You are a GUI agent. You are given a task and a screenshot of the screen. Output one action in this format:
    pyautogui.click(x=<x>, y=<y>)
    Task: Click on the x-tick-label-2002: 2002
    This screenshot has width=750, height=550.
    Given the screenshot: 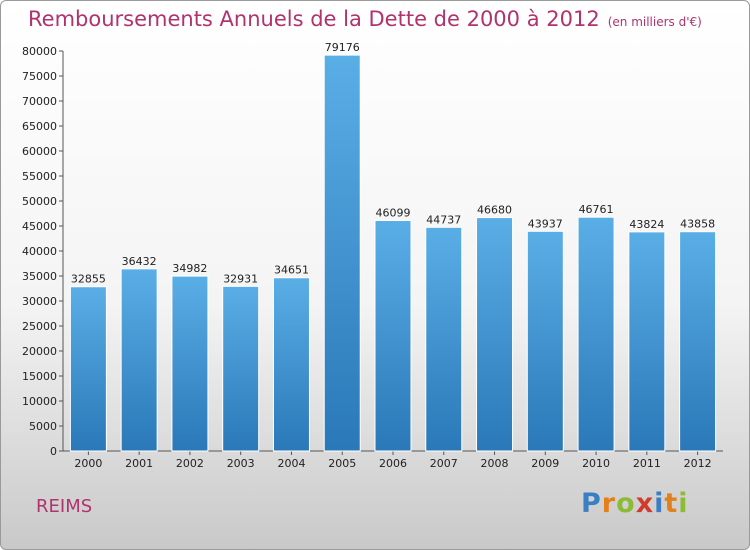 What is the action you would take?
    pyautogui.click(x=190, y=463)
    